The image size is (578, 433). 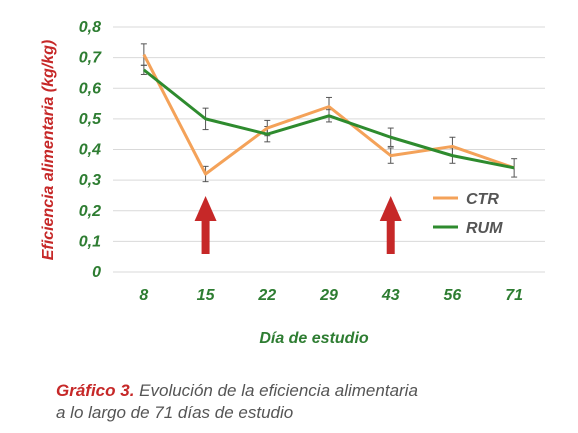 I want to click on y-axis-ticks: 0 0,1 0,2 0,3 0,4 0,5 0,6 0,7 0,8, so click(x=90, y=150).